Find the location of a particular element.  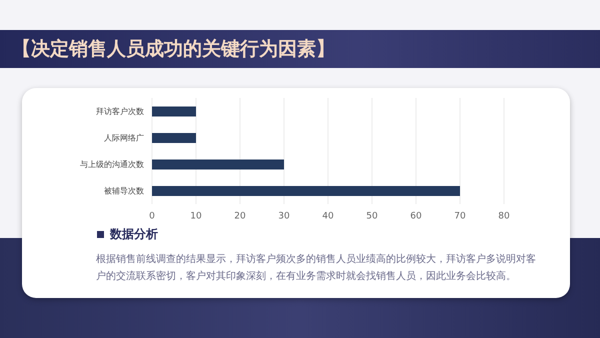

x-tick-label: 10 is located at coordinates (196, 216).